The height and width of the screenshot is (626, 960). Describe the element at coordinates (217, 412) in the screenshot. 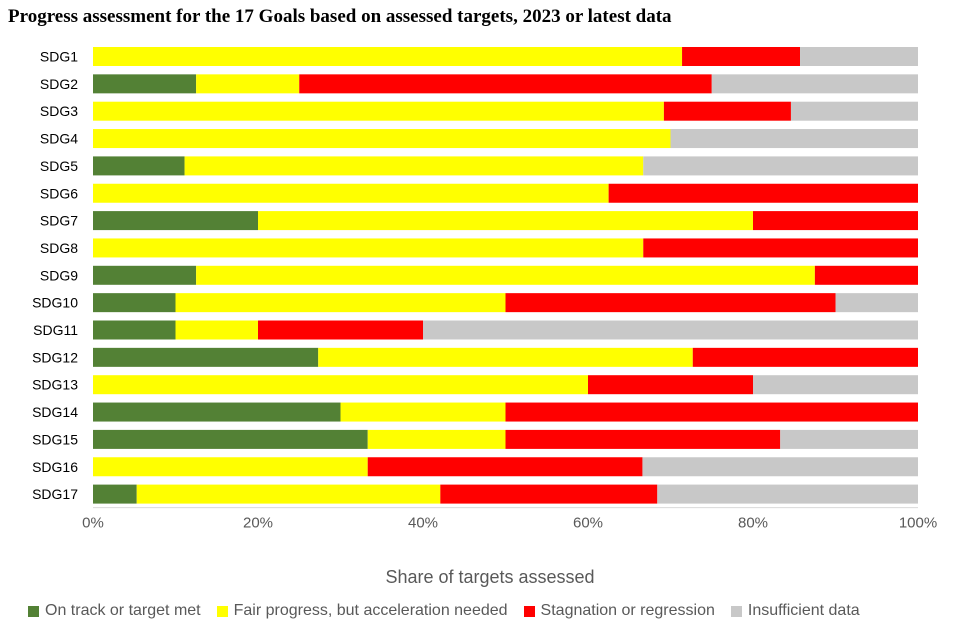

I see `bar-sdg14-on-track-or-target-met` at that location.